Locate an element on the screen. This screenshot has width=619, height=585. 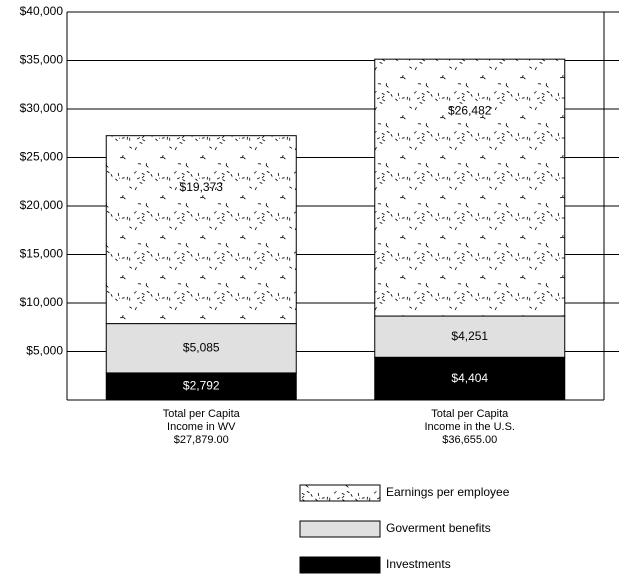
y-tick-label: $10,000 is located at coordinates (42, 302).